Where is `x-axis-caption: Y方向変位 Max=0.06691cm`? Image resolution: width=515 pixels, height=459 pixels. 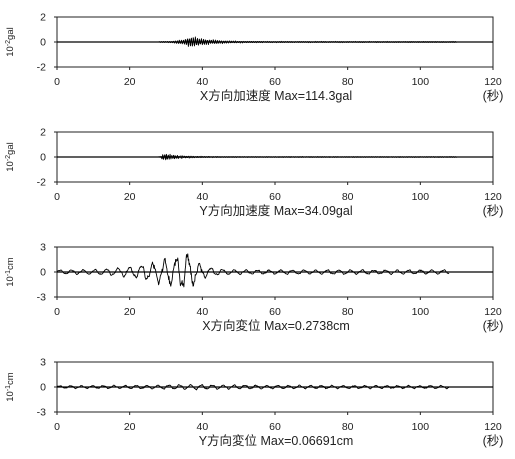
x-axis-caption: Y方向変位 Max=0.06691cm is located at coordinates (276, 440).